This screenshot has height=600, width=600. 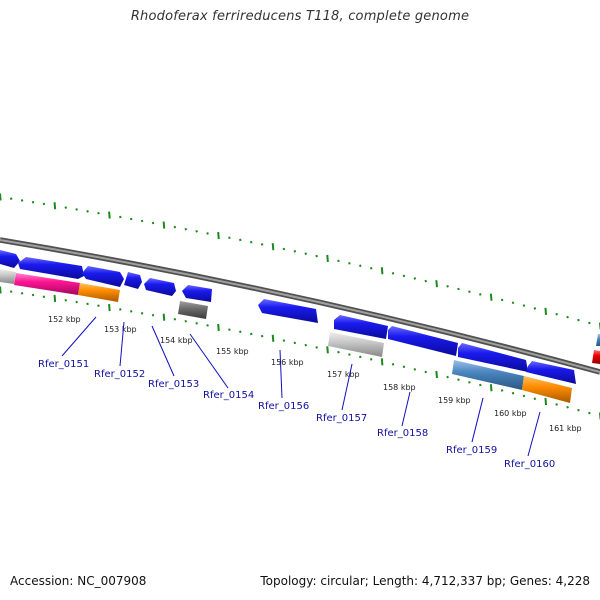 What do you see at coordinates (176, 340) in the screenshot?
I see `kbp-label: 154 kbp` at bounding box center [176, 340].